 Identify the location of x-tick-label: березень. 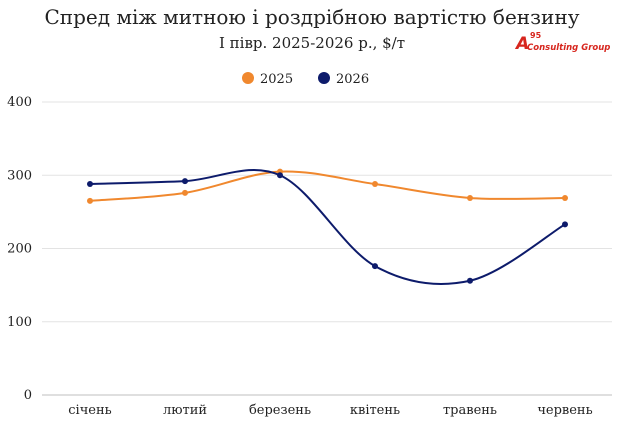
(280, 410).